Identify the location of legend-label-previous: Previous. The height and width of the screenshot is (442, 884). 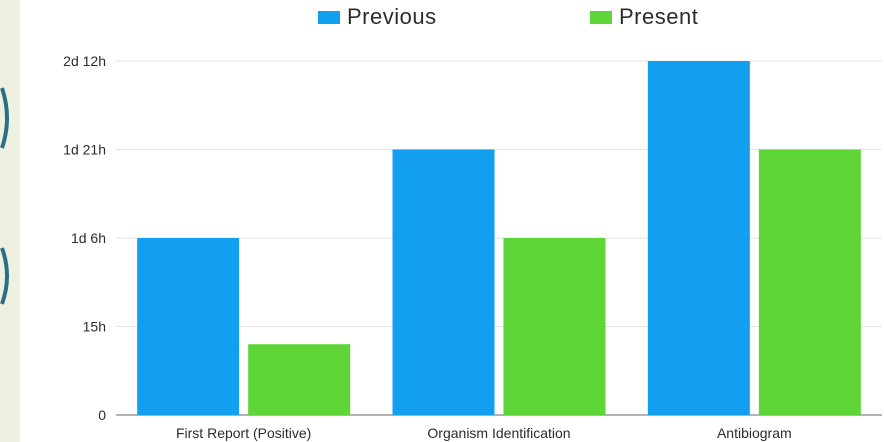
(392, 16).